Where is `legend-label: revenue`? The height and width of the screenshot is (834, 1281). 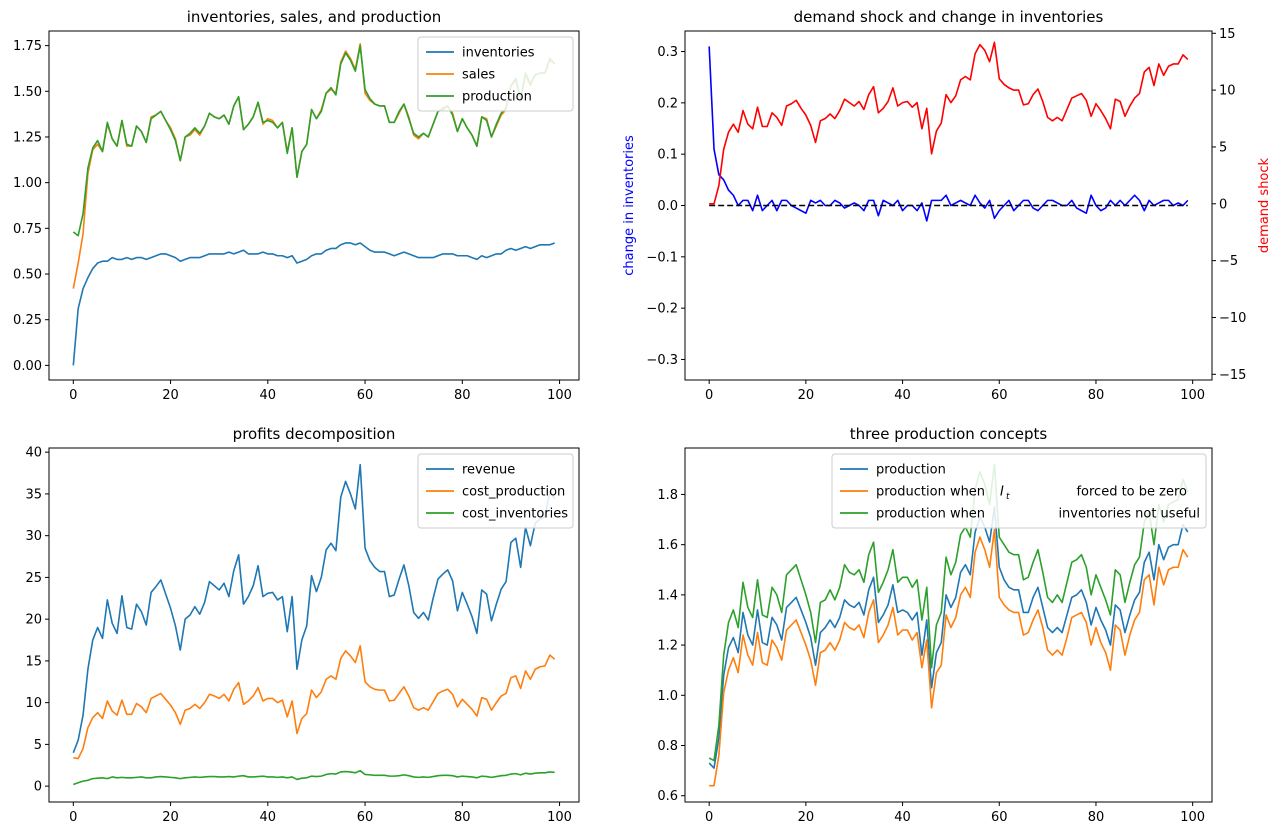
legend-label: revenue is located at coordinates (488, 470).